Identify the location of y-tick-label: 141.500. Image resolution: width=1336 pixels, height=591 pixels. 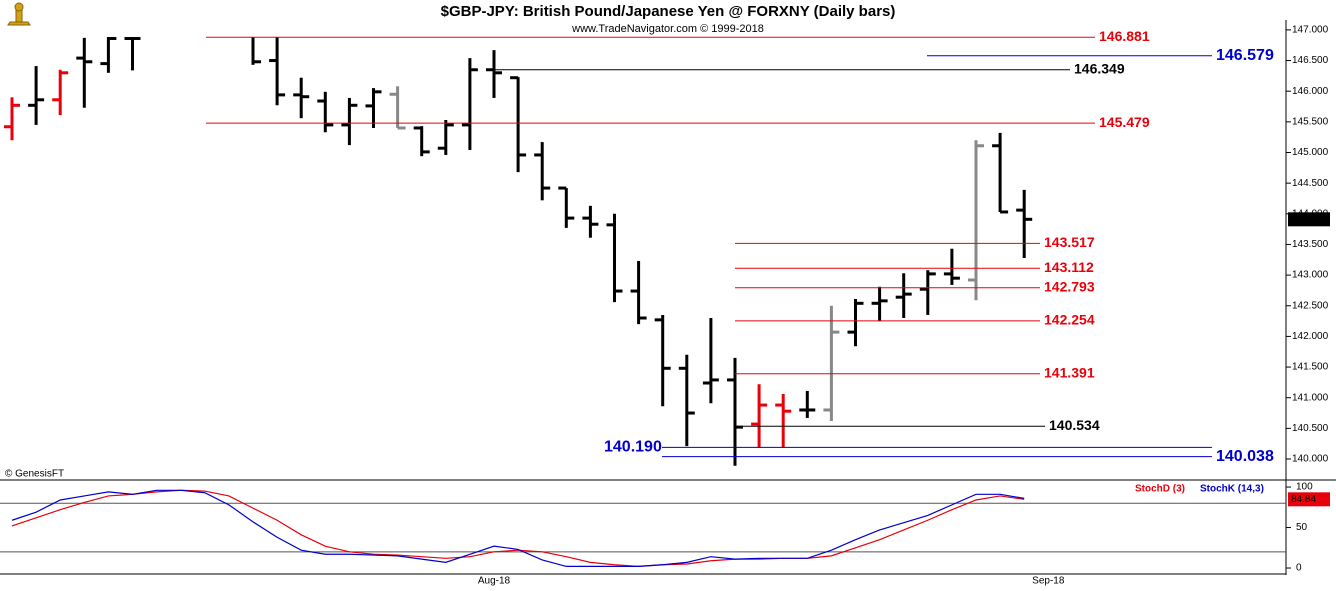
(1310, 367).